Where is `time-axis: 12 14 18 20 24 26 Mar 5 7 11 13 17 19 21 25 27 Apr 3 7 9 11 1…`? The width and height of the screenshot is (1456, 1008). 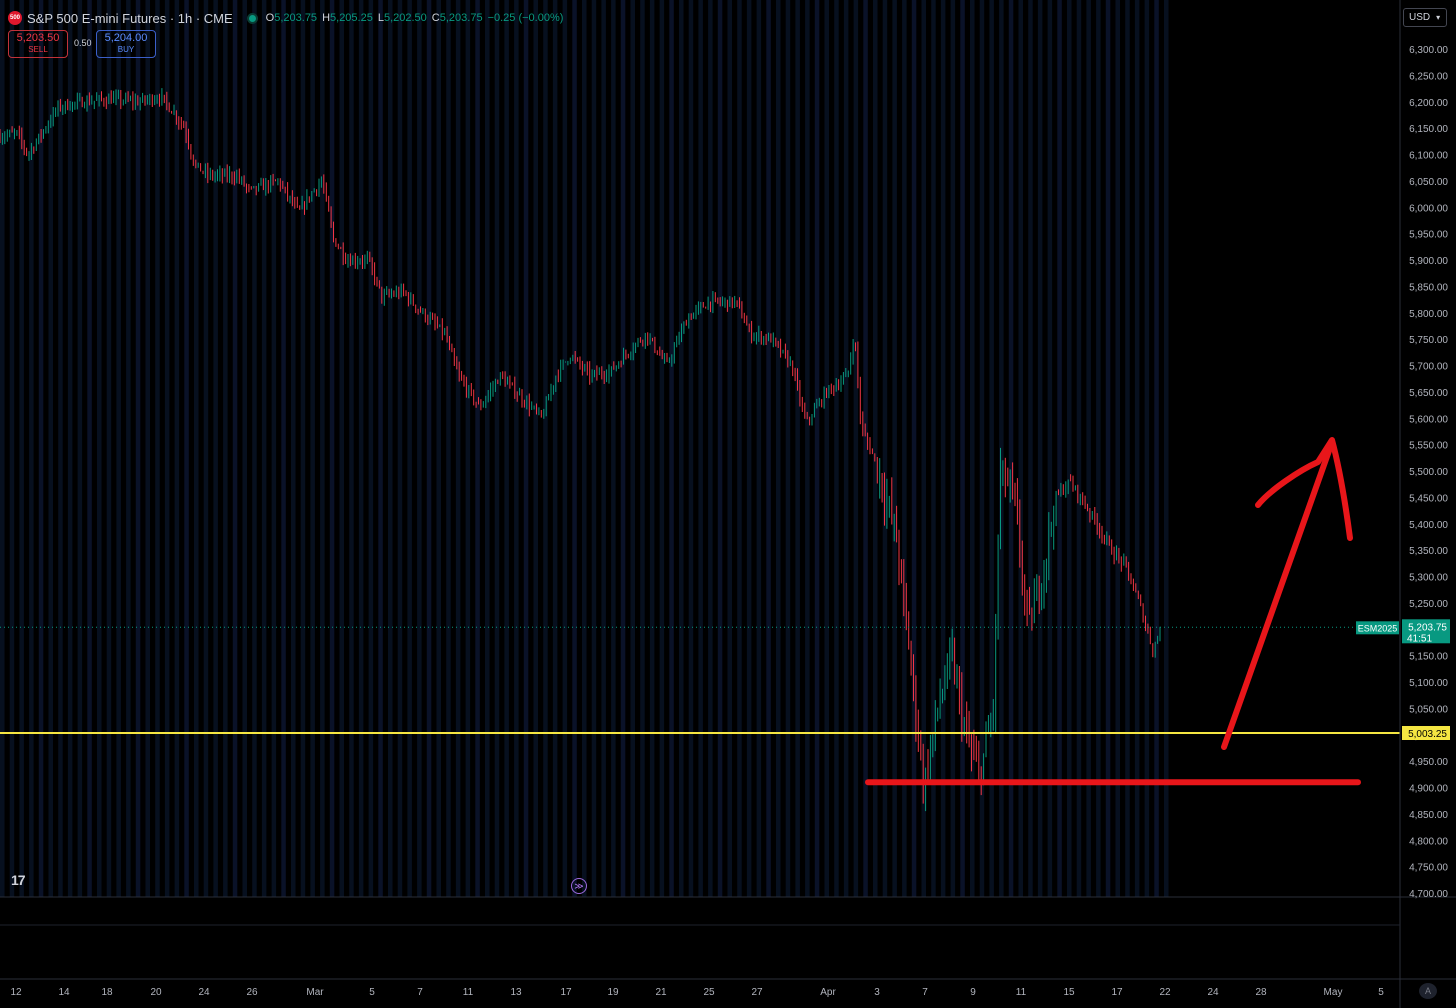 time-axis: 12 14 18 20 24 26 Mar 5 7 11 13 17 19 21 25 27 Apr 3 7 9 11 1… is located at coordinates (697, 992).